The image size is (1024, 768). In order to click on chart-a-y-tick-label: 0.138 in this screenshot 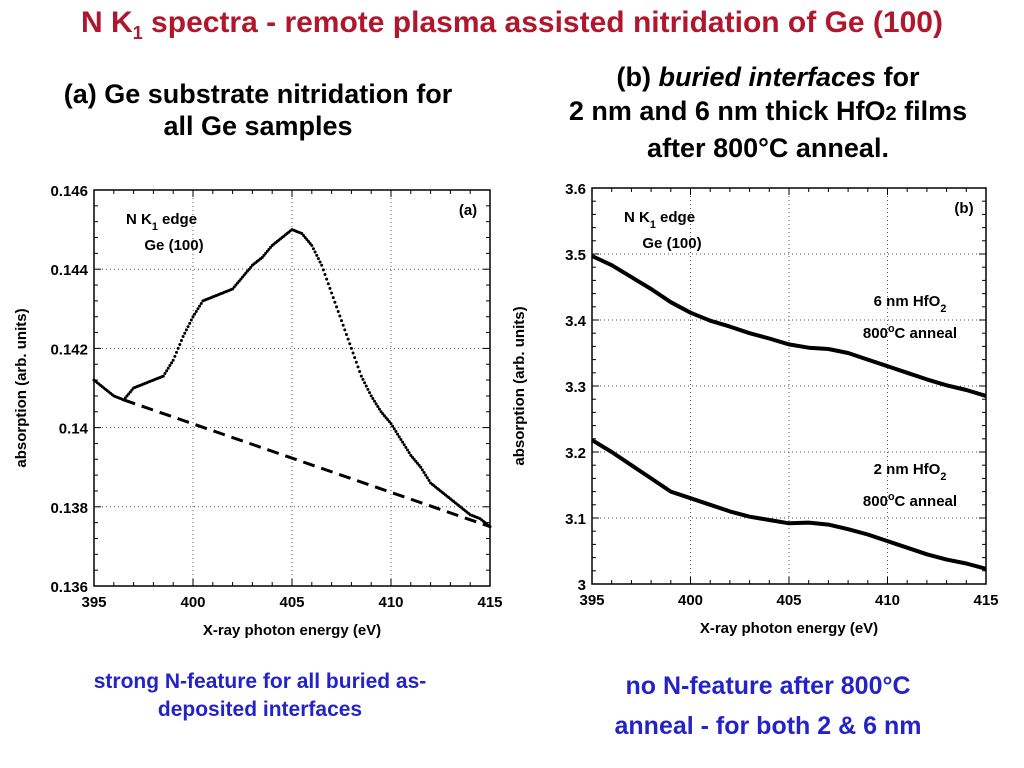, I will do `click(69, 508)`.